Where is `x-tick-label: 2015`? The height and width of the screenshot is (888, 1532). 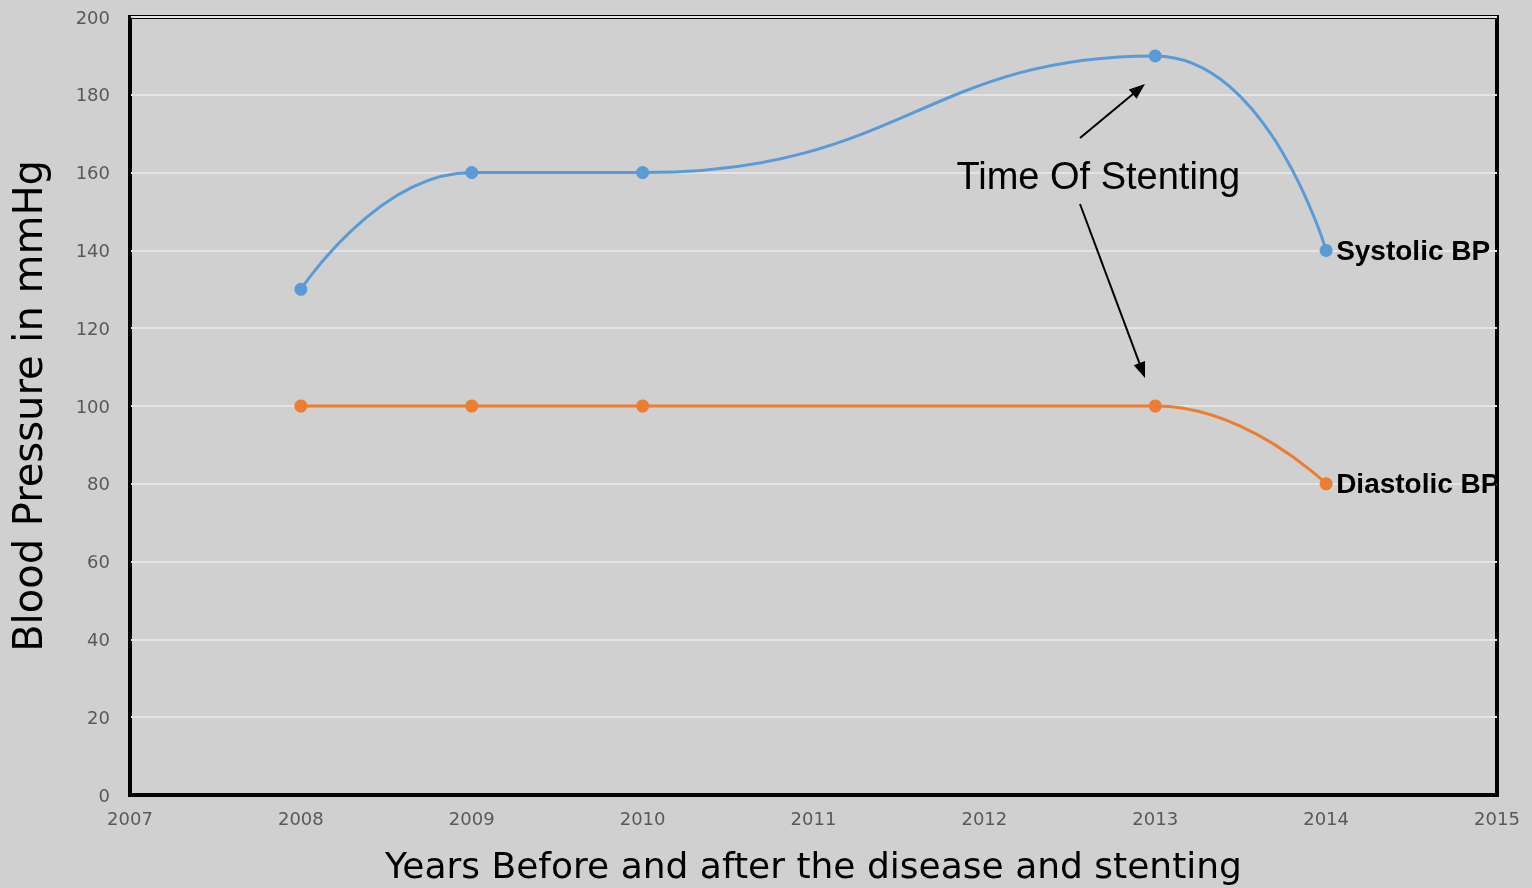
x-tick-label: 2015 is located at coordinates (1497, 818).